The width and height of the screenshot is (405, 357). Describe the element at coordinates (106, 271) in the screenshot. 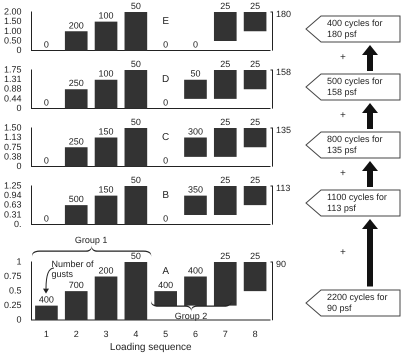

I see `annotation: 200` at that location.